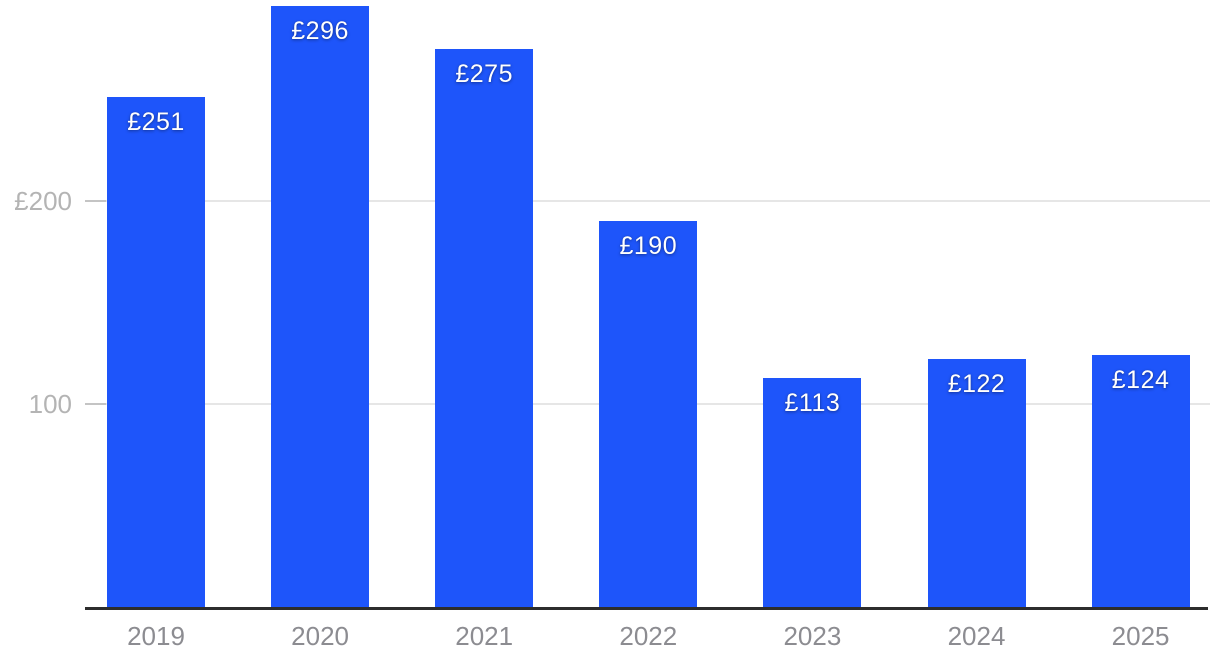 The height and width of the screenshot is (666, 1220). What do you see at coordinates (50, 404) in the screenshot?
I see `y-axis-tick-label: 100` at bounding box center [50, 404].